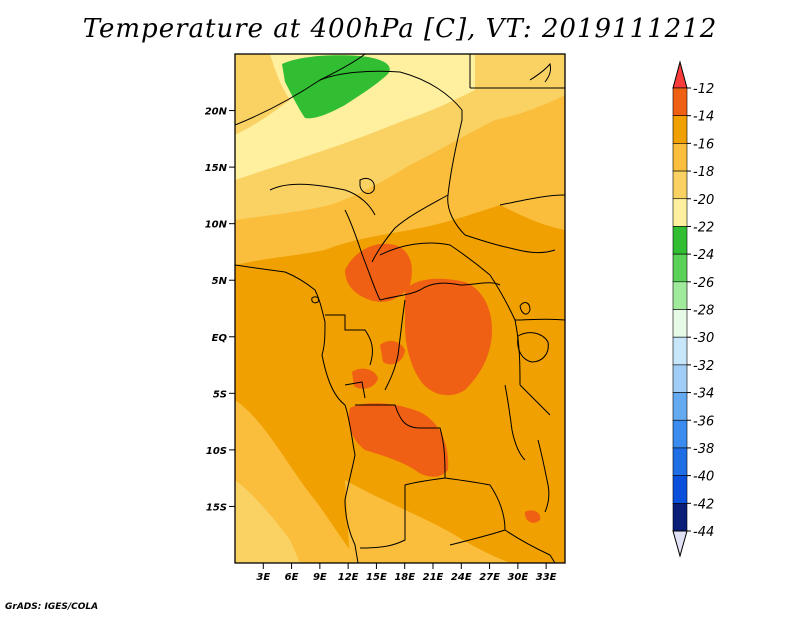 The image size is (800, 618). What do you see at coordinates (703, 144) in the screenshot?
I see `colorbar-label: -16` at bounding box center [703, 144].